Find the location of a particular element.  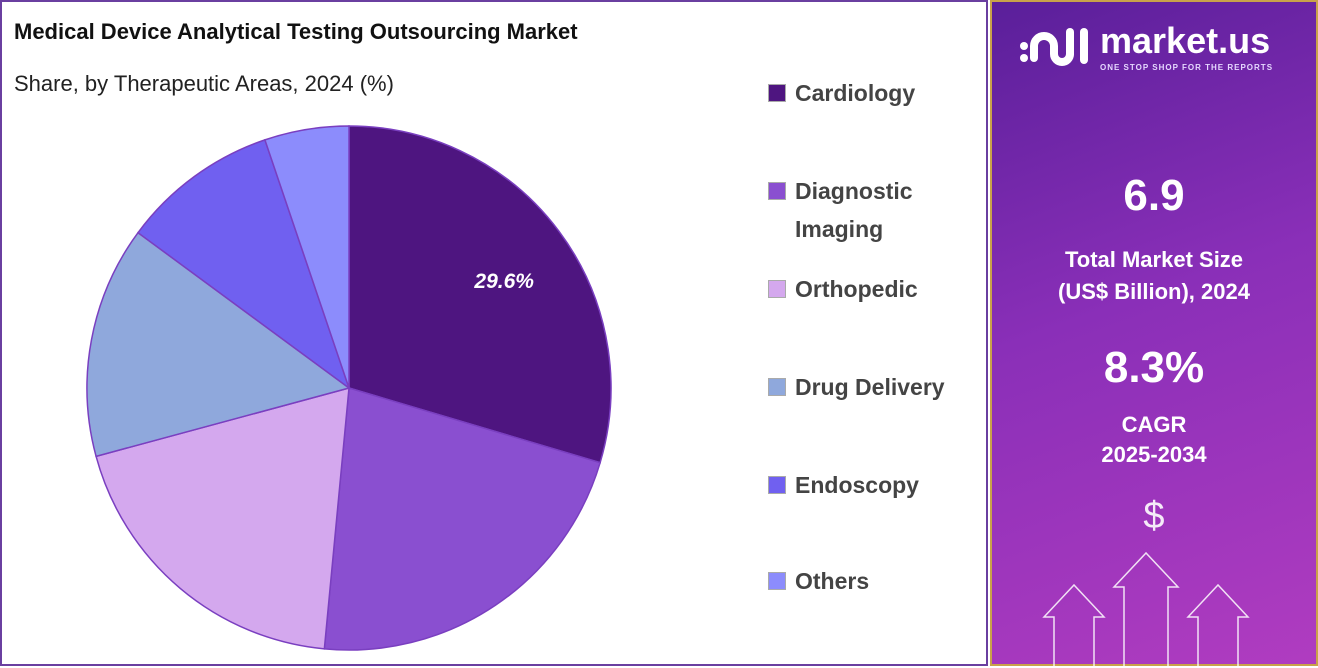

legend-label: Others is located at coordinates (832, 581).